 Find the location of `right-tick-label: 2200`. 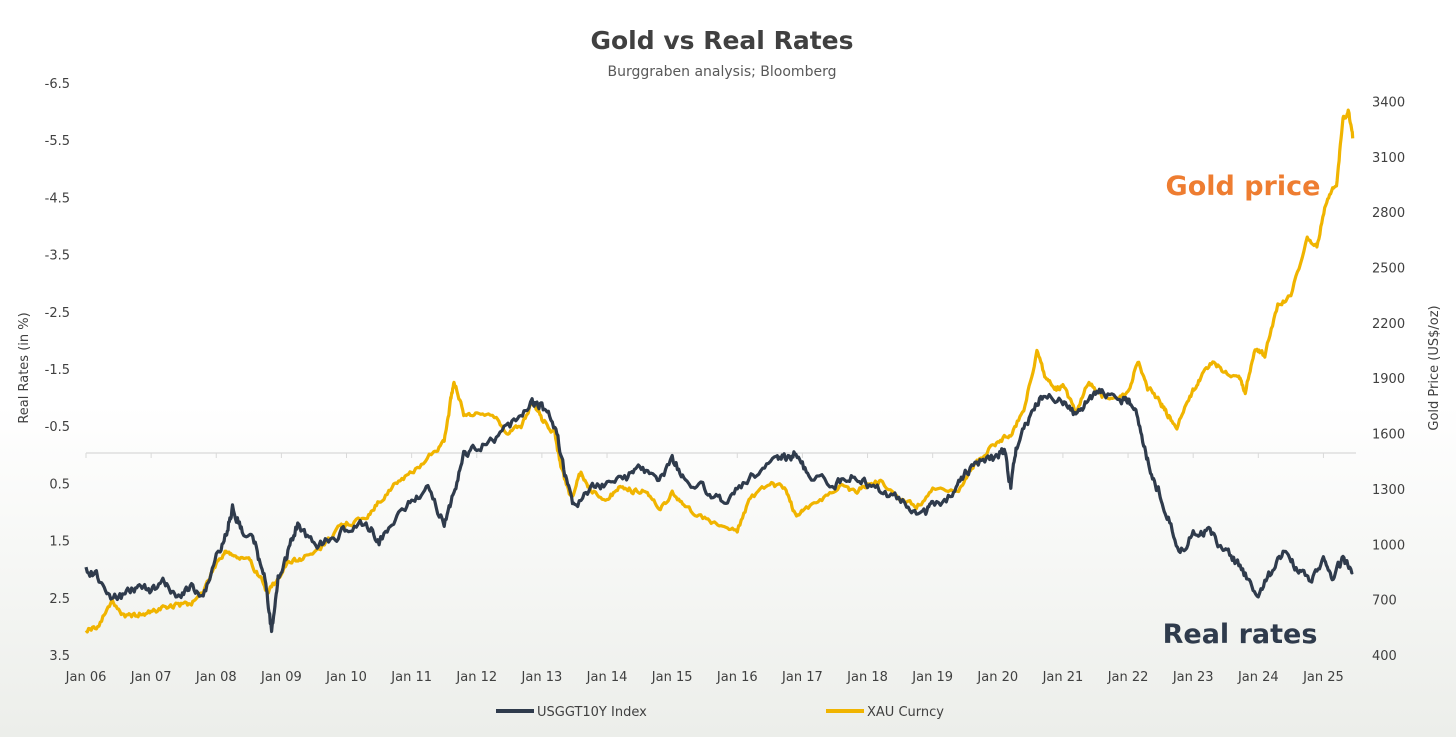

right-tick-label: 2200 is located at coordinates (1388, 324).